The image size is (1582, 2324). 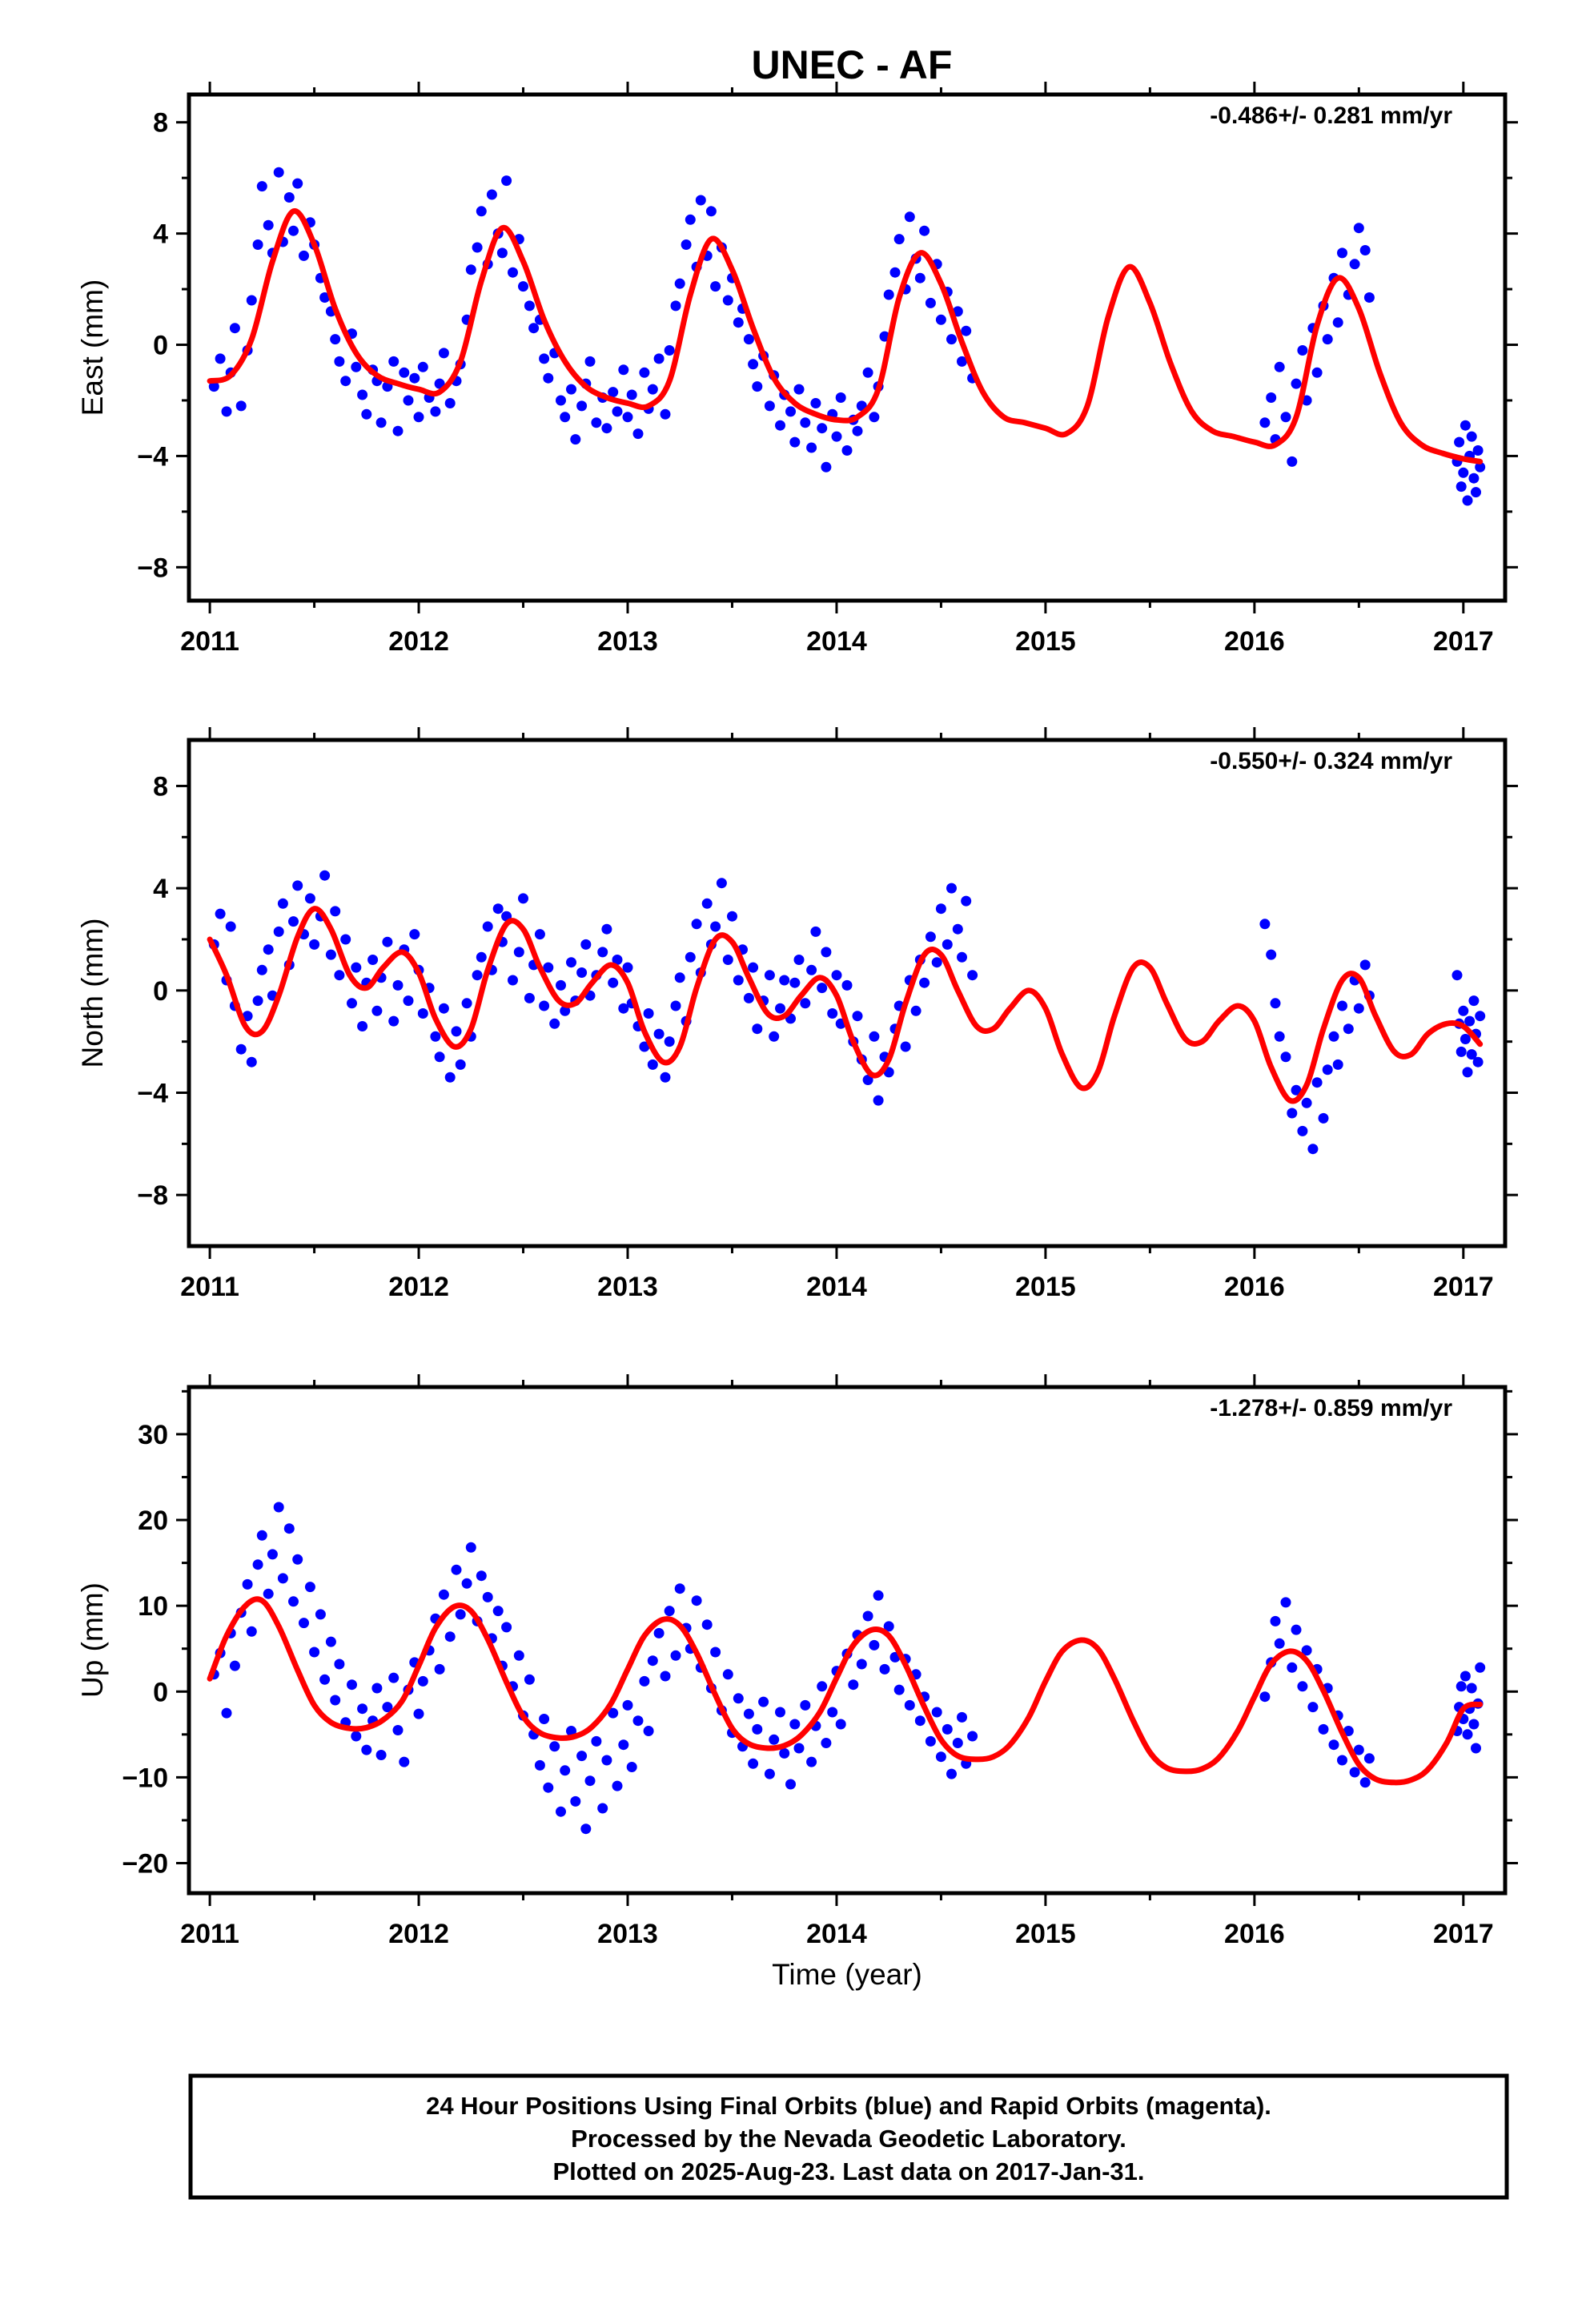 I want to click on x-tick-label: 2013, so click(x=628, y=1934).